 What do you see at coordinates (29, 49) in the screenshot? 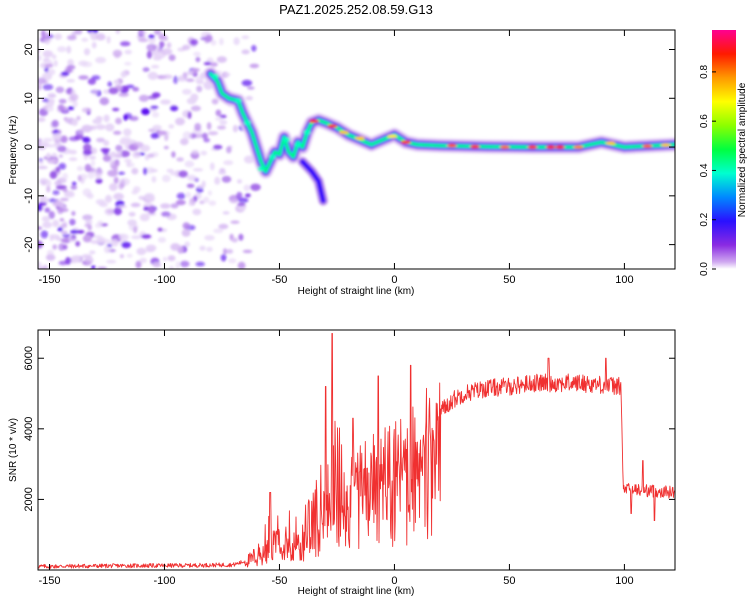
I see `y-tick-label: 20` at bounding box center [29, 49].